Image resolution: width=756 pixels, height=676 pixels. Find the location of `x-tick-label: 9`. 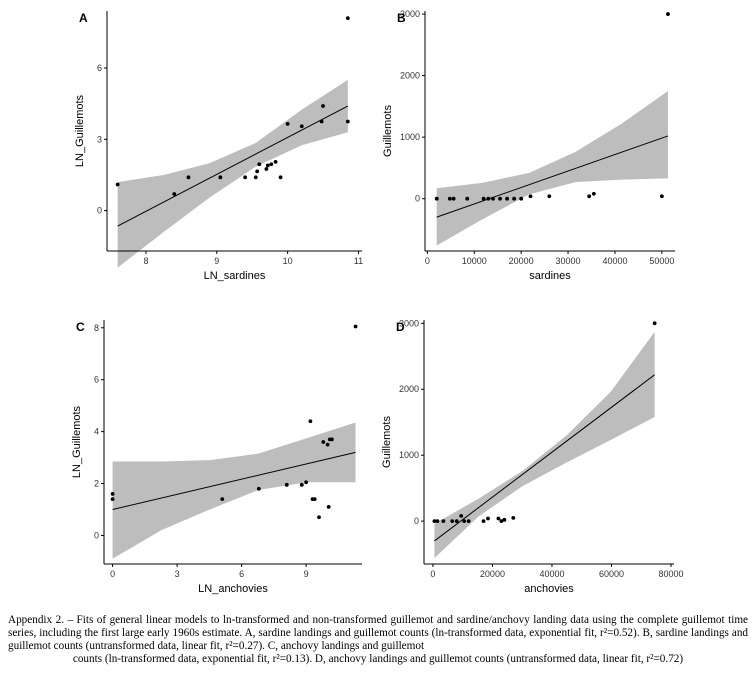

x-tick-label: 9 is located at coordinates (216, 261).